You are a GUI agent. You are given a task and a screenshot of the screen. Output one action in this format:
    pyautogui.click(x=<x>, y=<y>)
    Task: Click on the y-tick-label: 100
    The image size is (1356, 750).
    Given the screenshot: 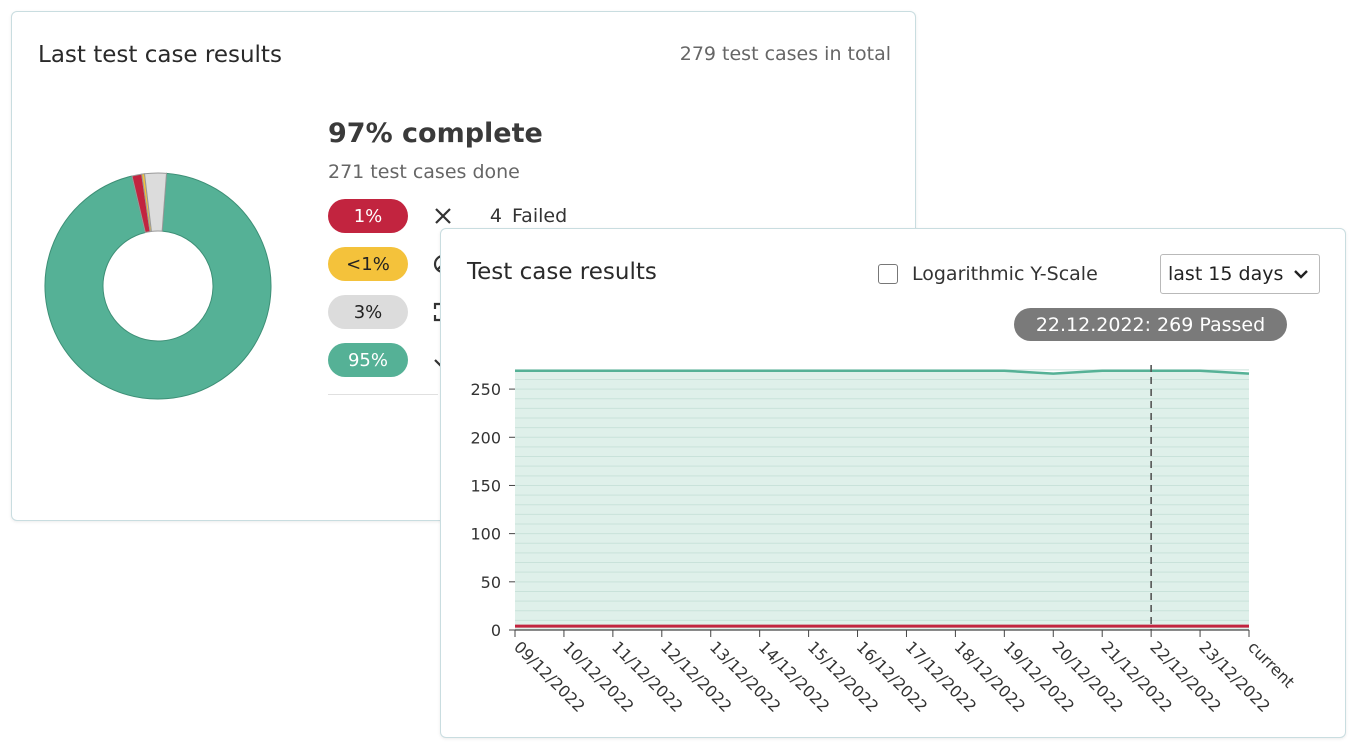 What is the action you would take?
    pyautogui.click(x=485, y=534)
    